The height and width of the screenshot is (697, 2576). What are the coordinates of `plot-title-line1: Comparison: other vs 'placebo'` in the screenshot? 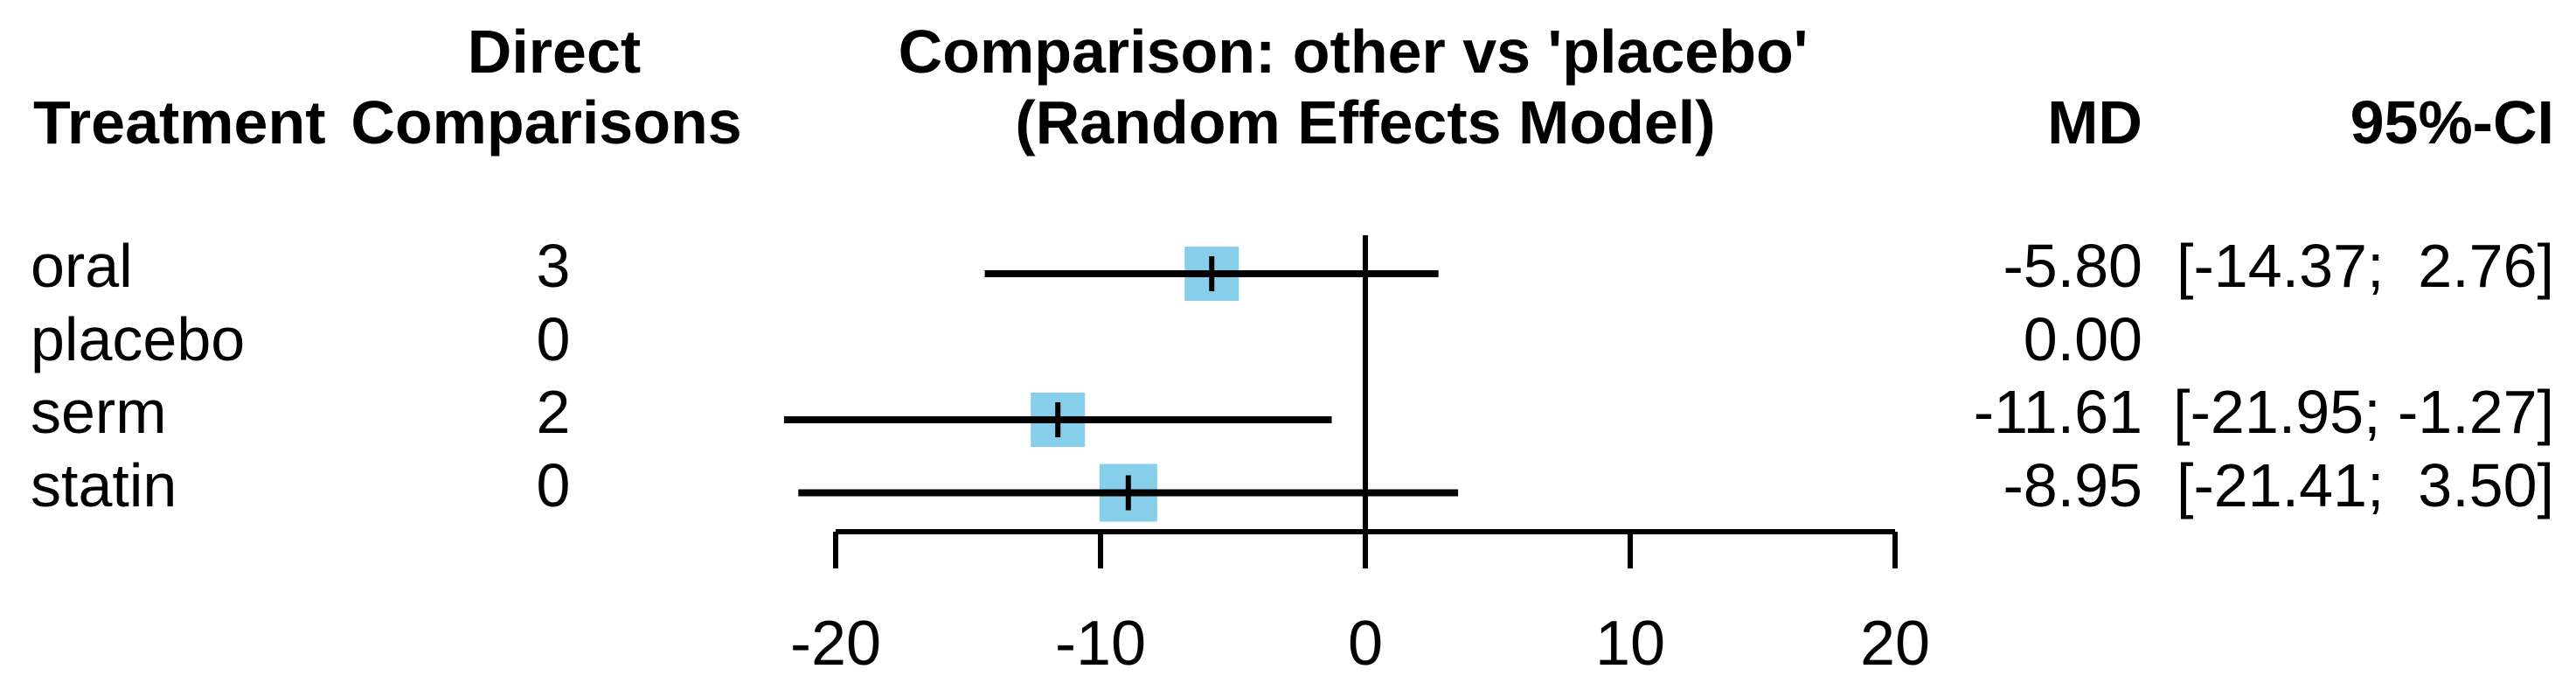 It's located at (1353, 51).